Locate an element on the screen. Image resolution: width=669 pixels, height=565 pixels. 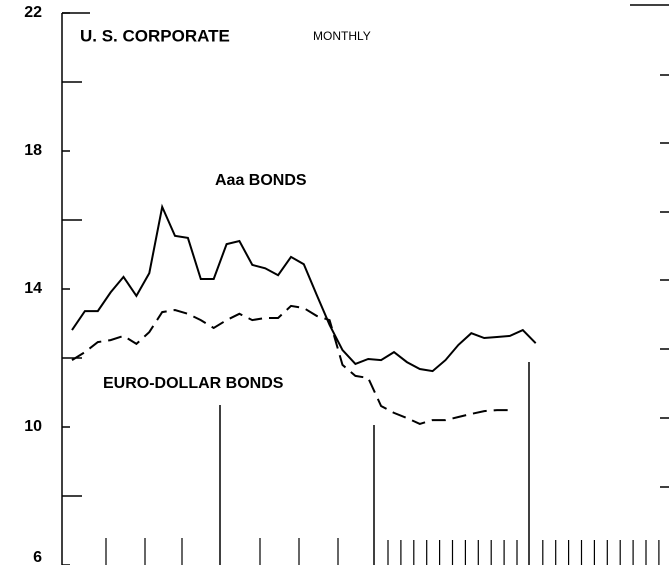
chart-subtitle: MONTHLY is located at coordinates (342, 36).